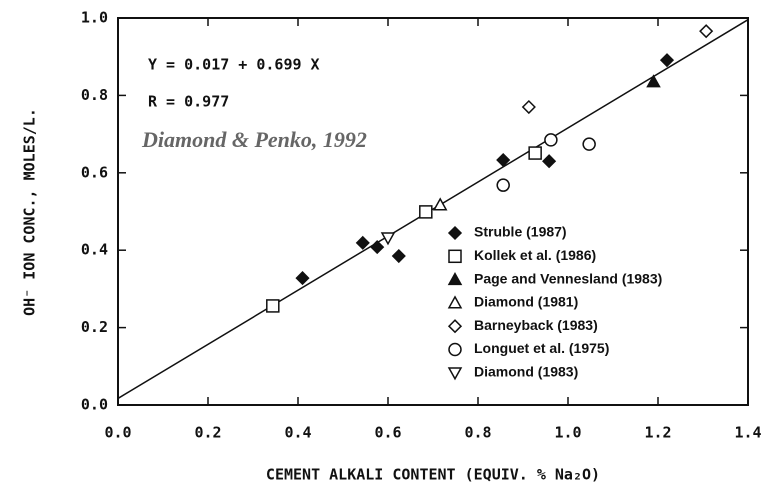 Image resolution: width=767 pixels, height=497 pixels. I want to click on y-tick-label: 0.0, so click(94, 405).